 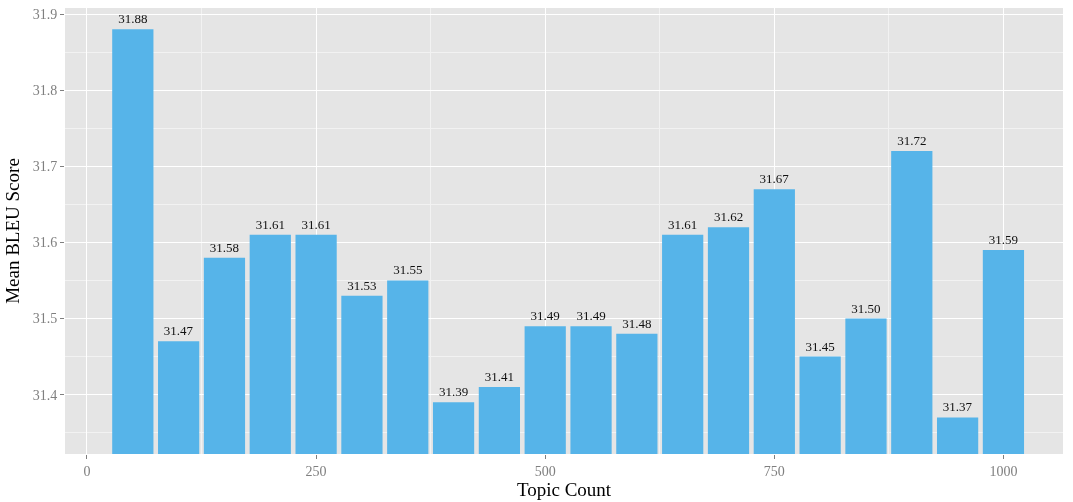 What do you see at coordinates (728, 217) in the screenshot?
I see `data-label: 31.62` at bounding box center [728, 217].